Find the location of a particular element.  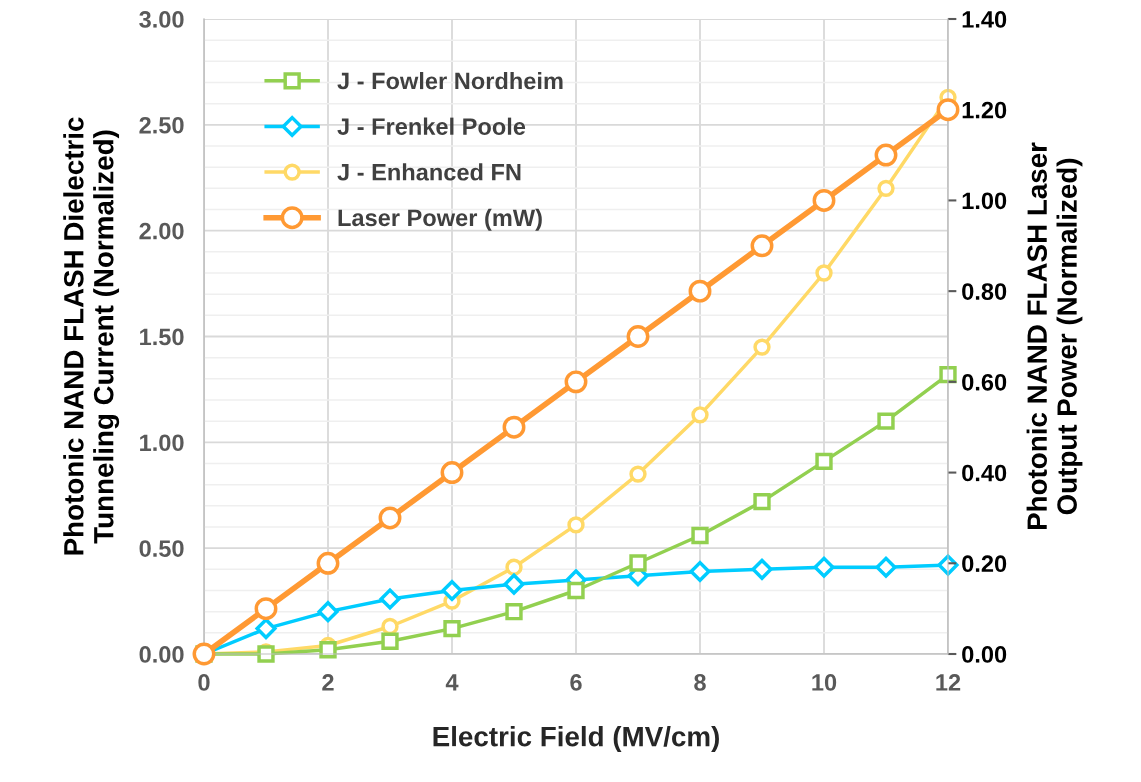

y2-axis-title: Photonic NAND FLASH Laser Output Power (Normalized) is located at coordinates (1054, 336).